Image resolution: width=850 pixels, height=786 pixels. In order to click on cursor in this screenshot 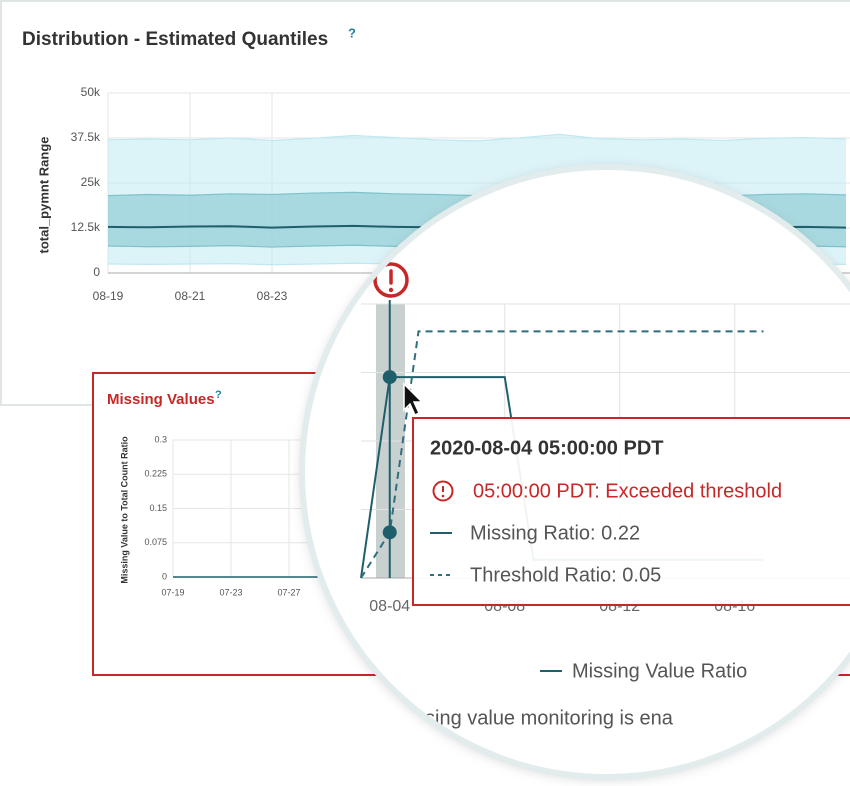, I will do `click(413, 399)`.